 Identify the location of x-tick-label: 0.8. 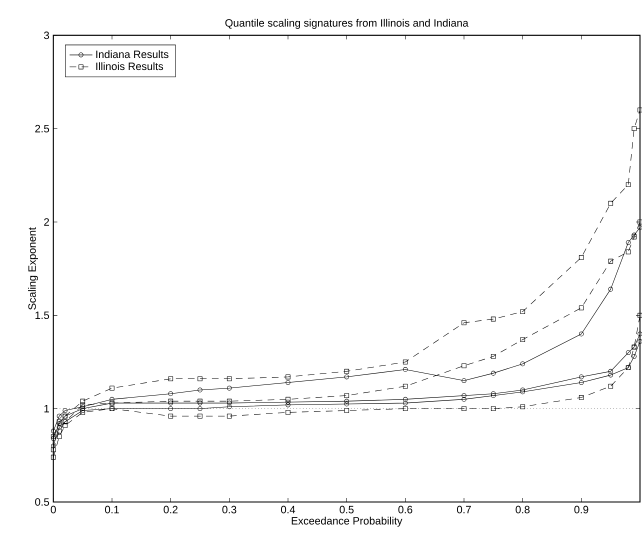
(523, 510).